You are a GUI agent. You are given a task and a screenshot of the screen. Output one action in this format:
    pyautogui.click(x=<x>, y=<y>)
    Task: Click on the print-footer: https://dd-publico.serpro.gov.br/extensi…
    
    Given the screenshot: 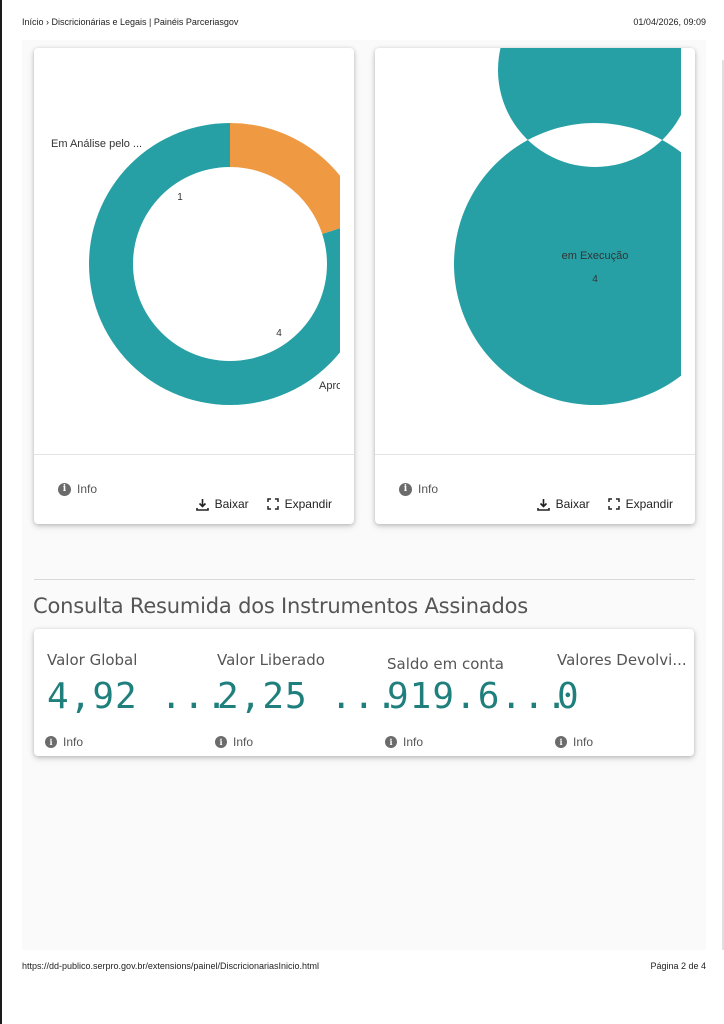 What is the action you would take?
    pyautogui.click(x=364, y=968)
    